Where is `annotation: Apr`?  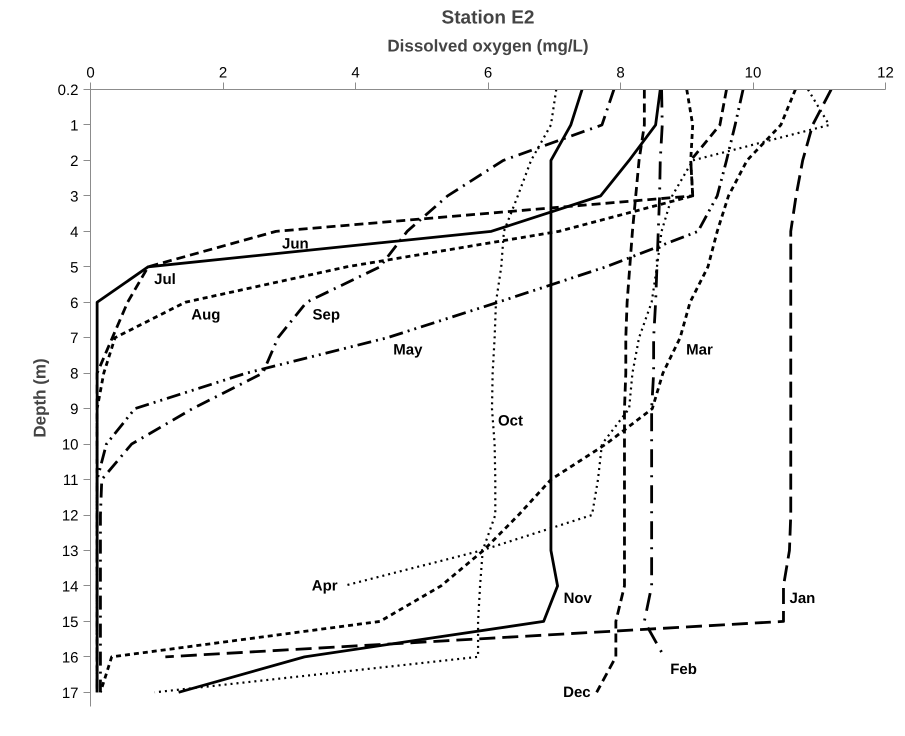 annotation: Apr is located at coordinates (325, 585).